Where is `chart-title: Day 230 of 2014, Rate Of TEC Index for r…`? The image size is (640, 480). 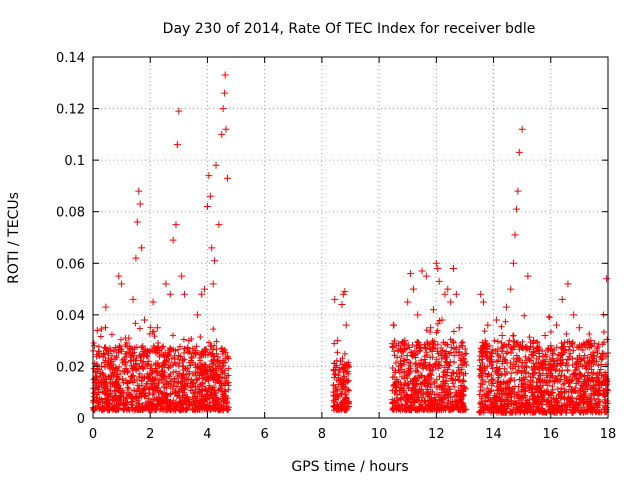 chart-title: Day 230 of 2014, Rate Of TEC Index for r… is located at coordinates (349, 29).